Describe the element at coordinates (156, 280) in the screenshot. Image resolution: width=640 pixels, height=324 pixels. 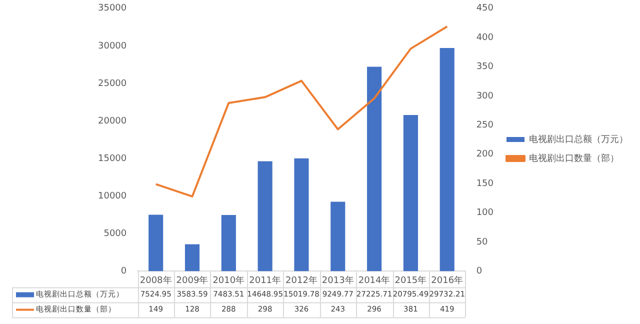
I see `x-tick-label: 2008年` at that location.